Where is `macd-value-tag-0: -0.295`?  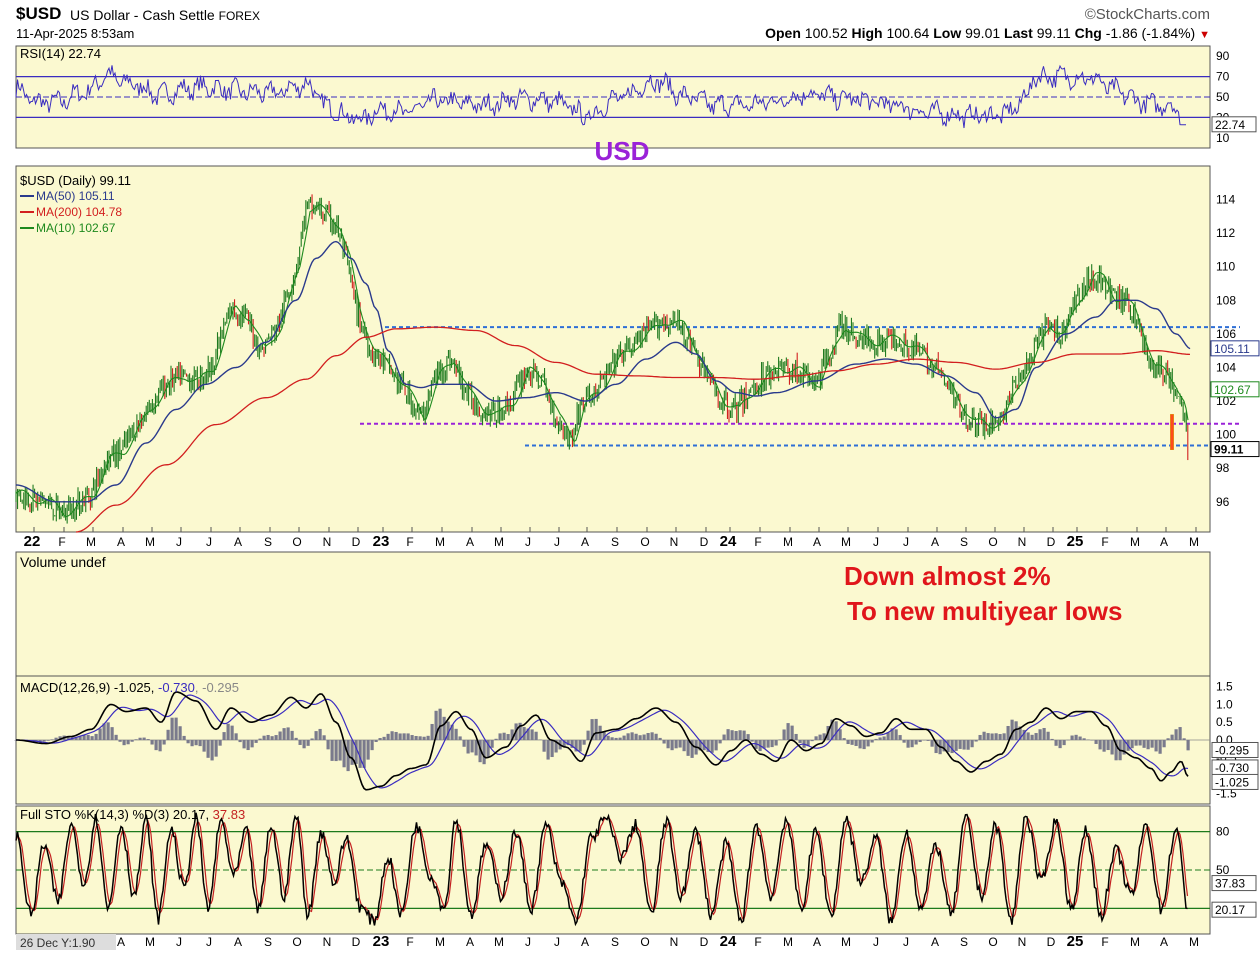 macd-value-tag-0: -0.295 is located at coordinates (1232, 750).